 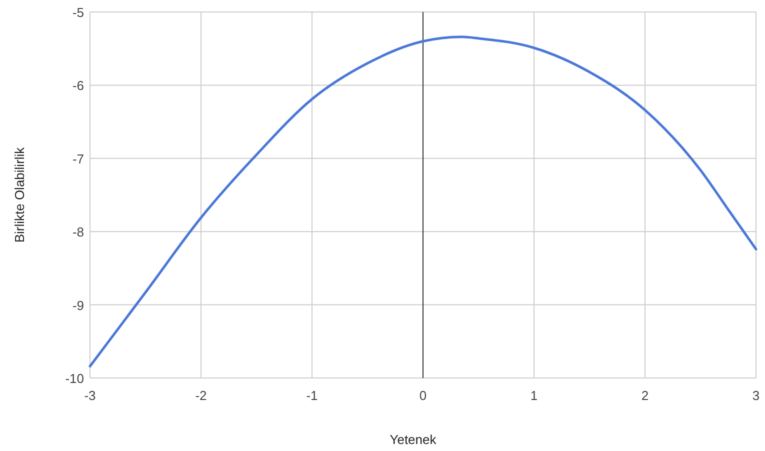 I want to click on x-tick-label: 1, so click(x=534, y=395).